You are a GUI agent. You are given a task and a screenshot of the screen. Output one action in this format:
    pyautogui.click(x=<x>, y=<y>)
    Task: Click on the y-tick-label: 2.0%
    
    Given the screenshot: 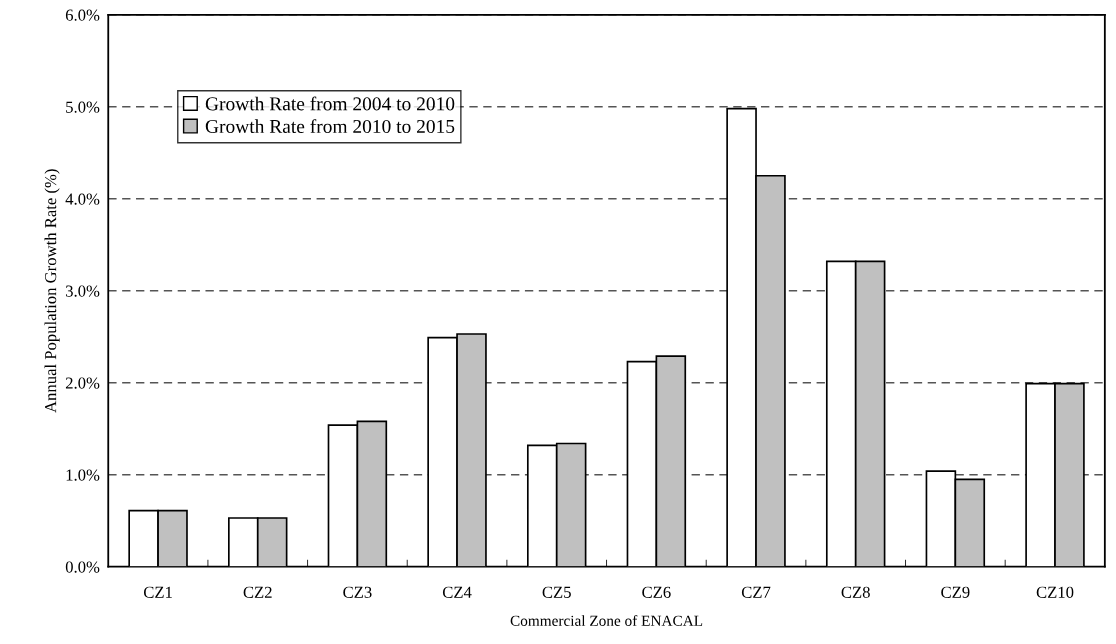 What is the action you would take?
    pyautogui.click(x=82, y=383)
    